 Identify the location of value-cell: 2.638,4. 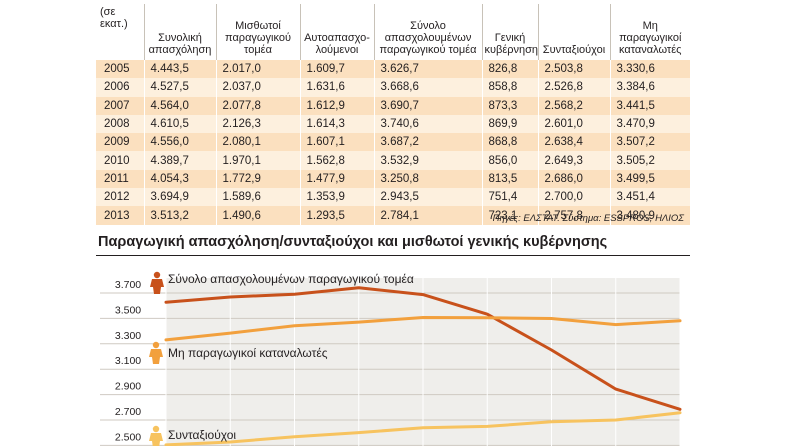
(573, 142).